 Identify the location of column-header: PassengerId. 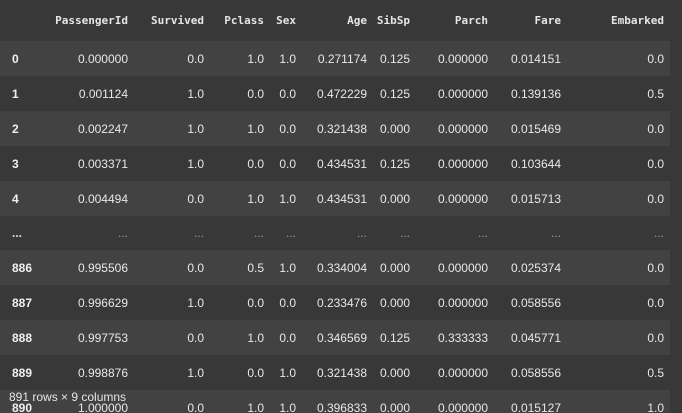
(90, 20).